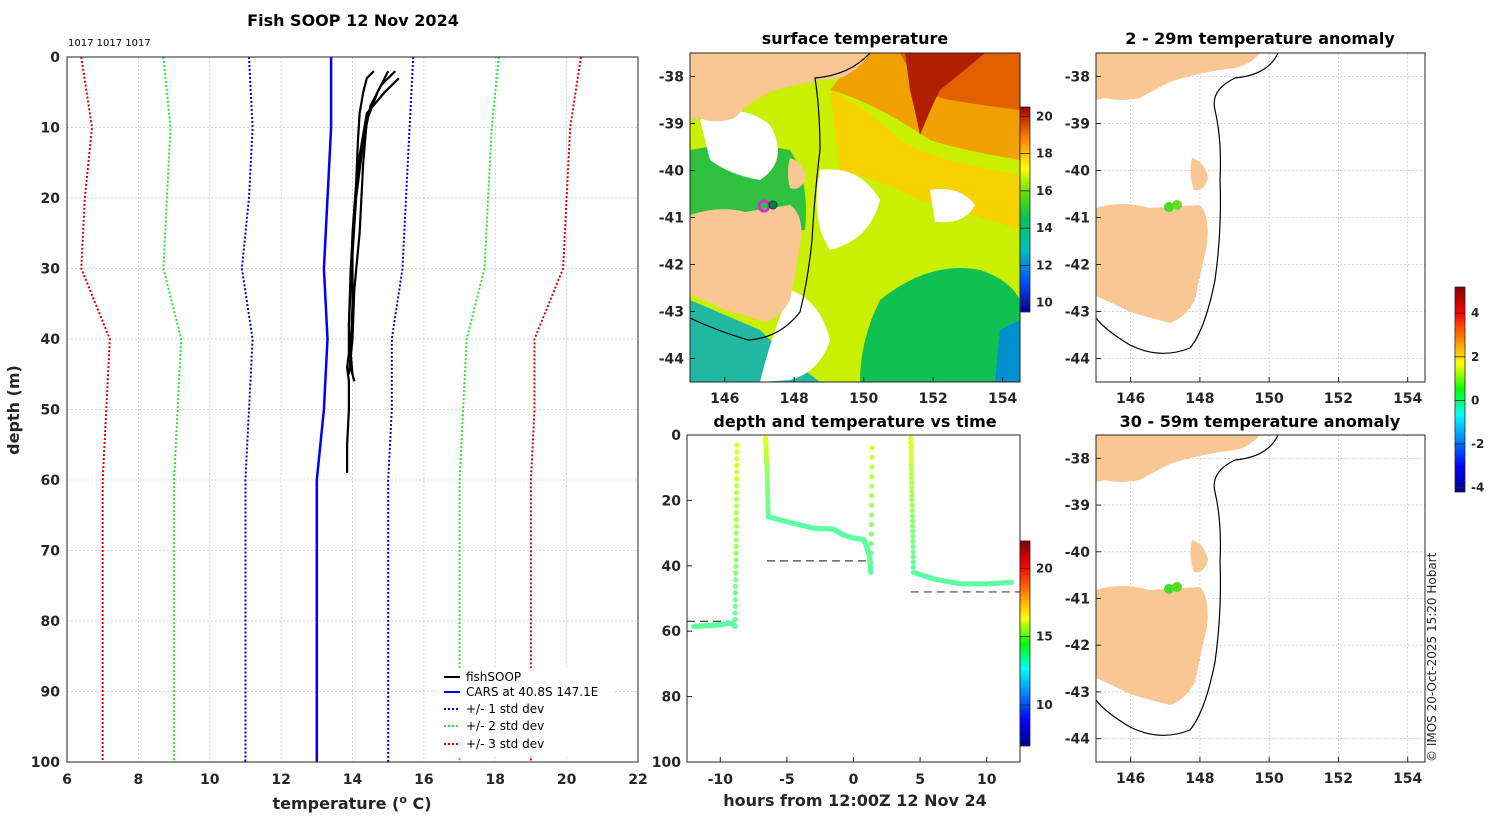 This screenshot has height=824, width=1500. Describe the element at coordinates (1077, 646) in the screenshot. I see `a2-ytick-label: -42` at that location.